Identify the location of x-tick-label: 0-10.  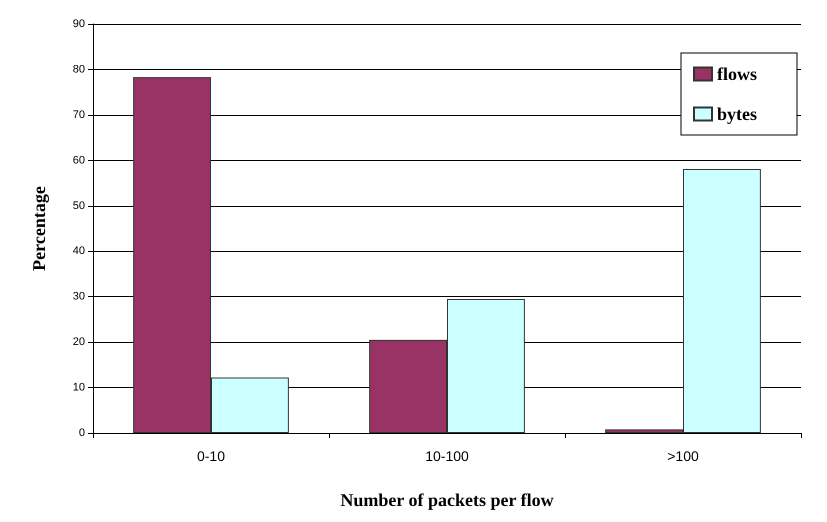
(211, 456).